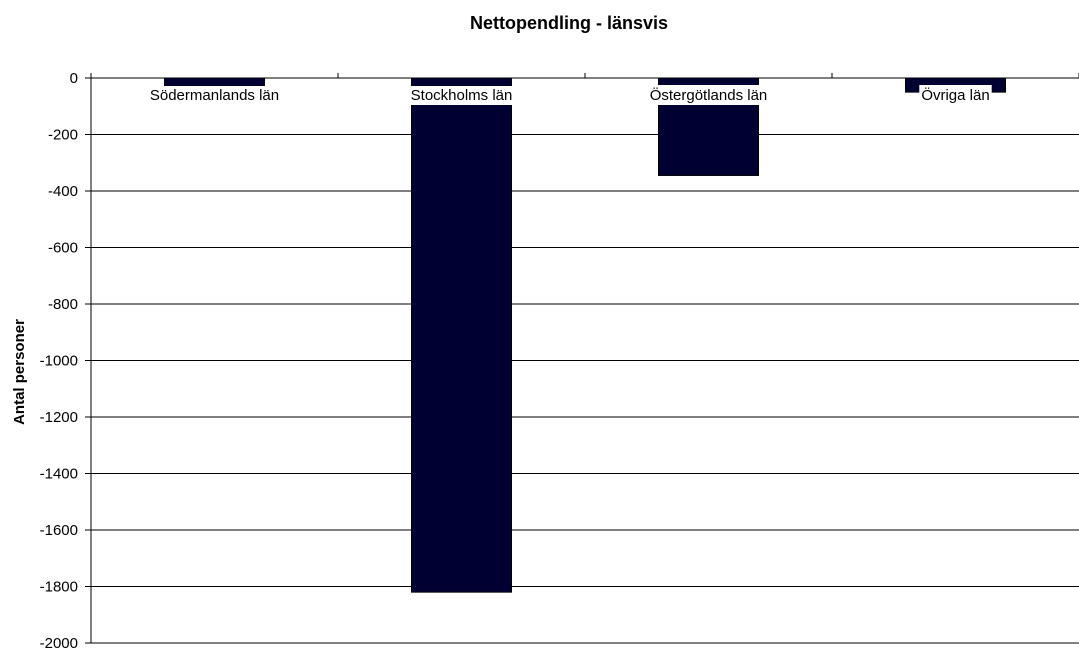  Describe the element at coordinates (59, 417) in the screenshot. I see `y-tick-label: -1200` at that location.